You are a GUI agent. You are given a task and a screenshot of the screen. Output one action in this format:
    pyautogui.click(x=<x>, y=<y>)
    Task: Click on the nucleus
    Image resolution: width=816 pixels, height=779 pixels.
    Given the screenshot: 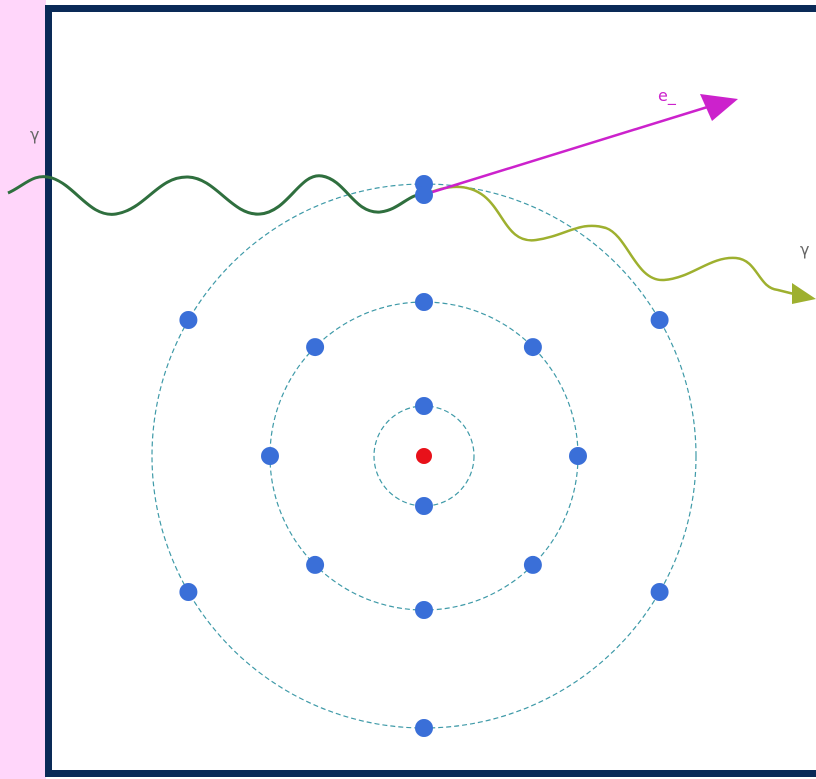 What is the action you would take?
    pyautogui.click(x=424, y=456)
    